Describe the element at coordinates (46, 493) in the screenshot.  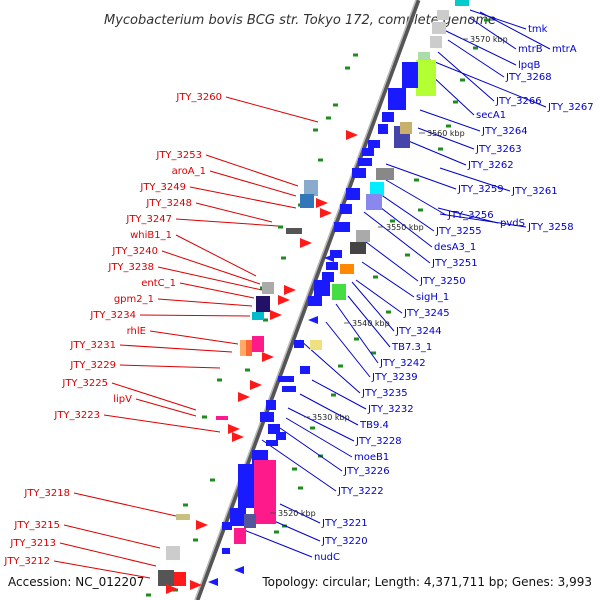
I see `gene-label-left: JTY_3218` at that location.